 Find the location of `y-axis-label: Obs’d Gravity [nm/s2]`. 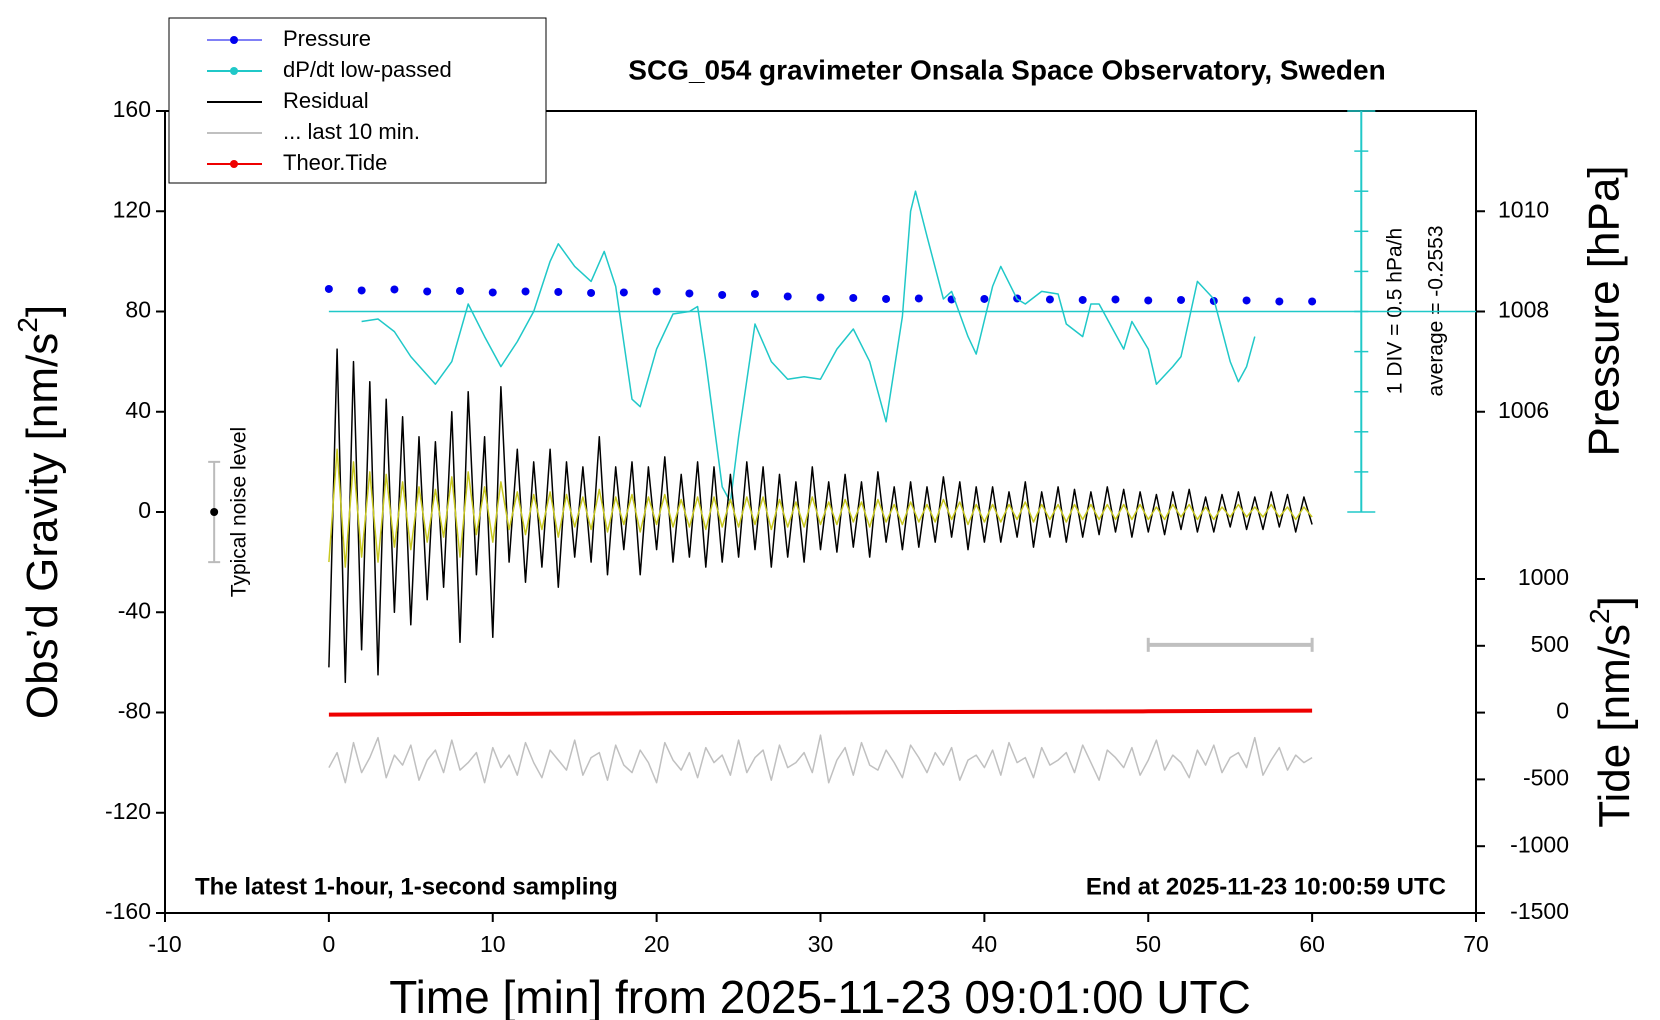

y-axis-label: Obs’d Gravity [nm/s2] is located at coordinates (39, 512).